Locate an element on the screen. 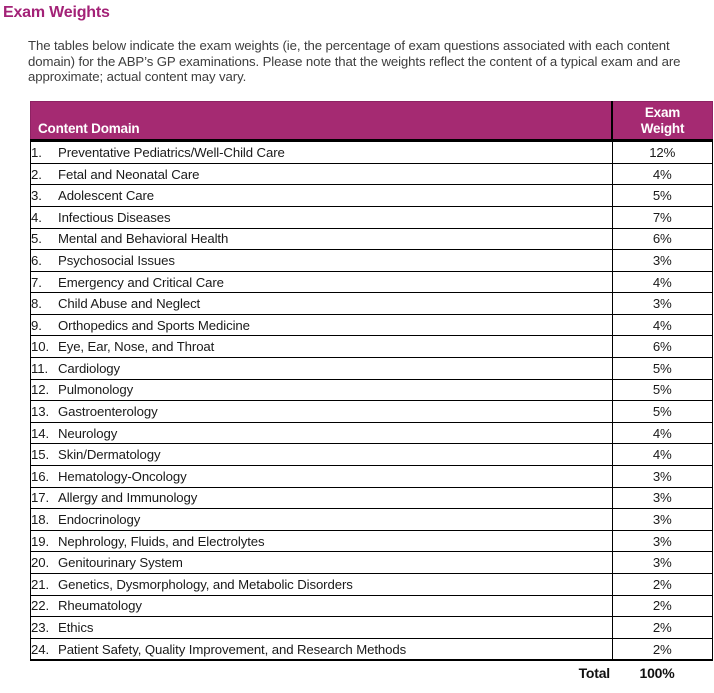 The image size is (714, 693). row-number: 10. is located at coordinates (40, 347).